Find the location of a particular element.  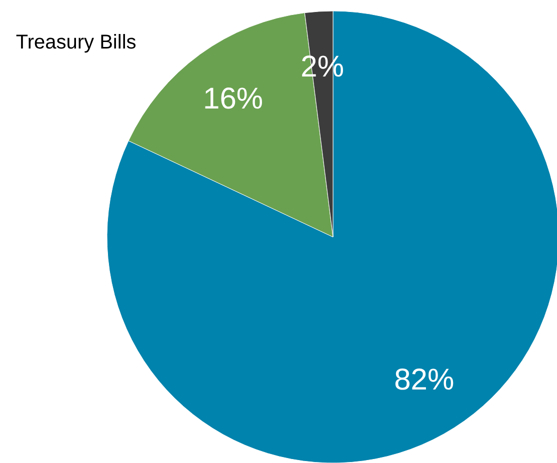

data-label: 16% is located at coordinates (233, 99).